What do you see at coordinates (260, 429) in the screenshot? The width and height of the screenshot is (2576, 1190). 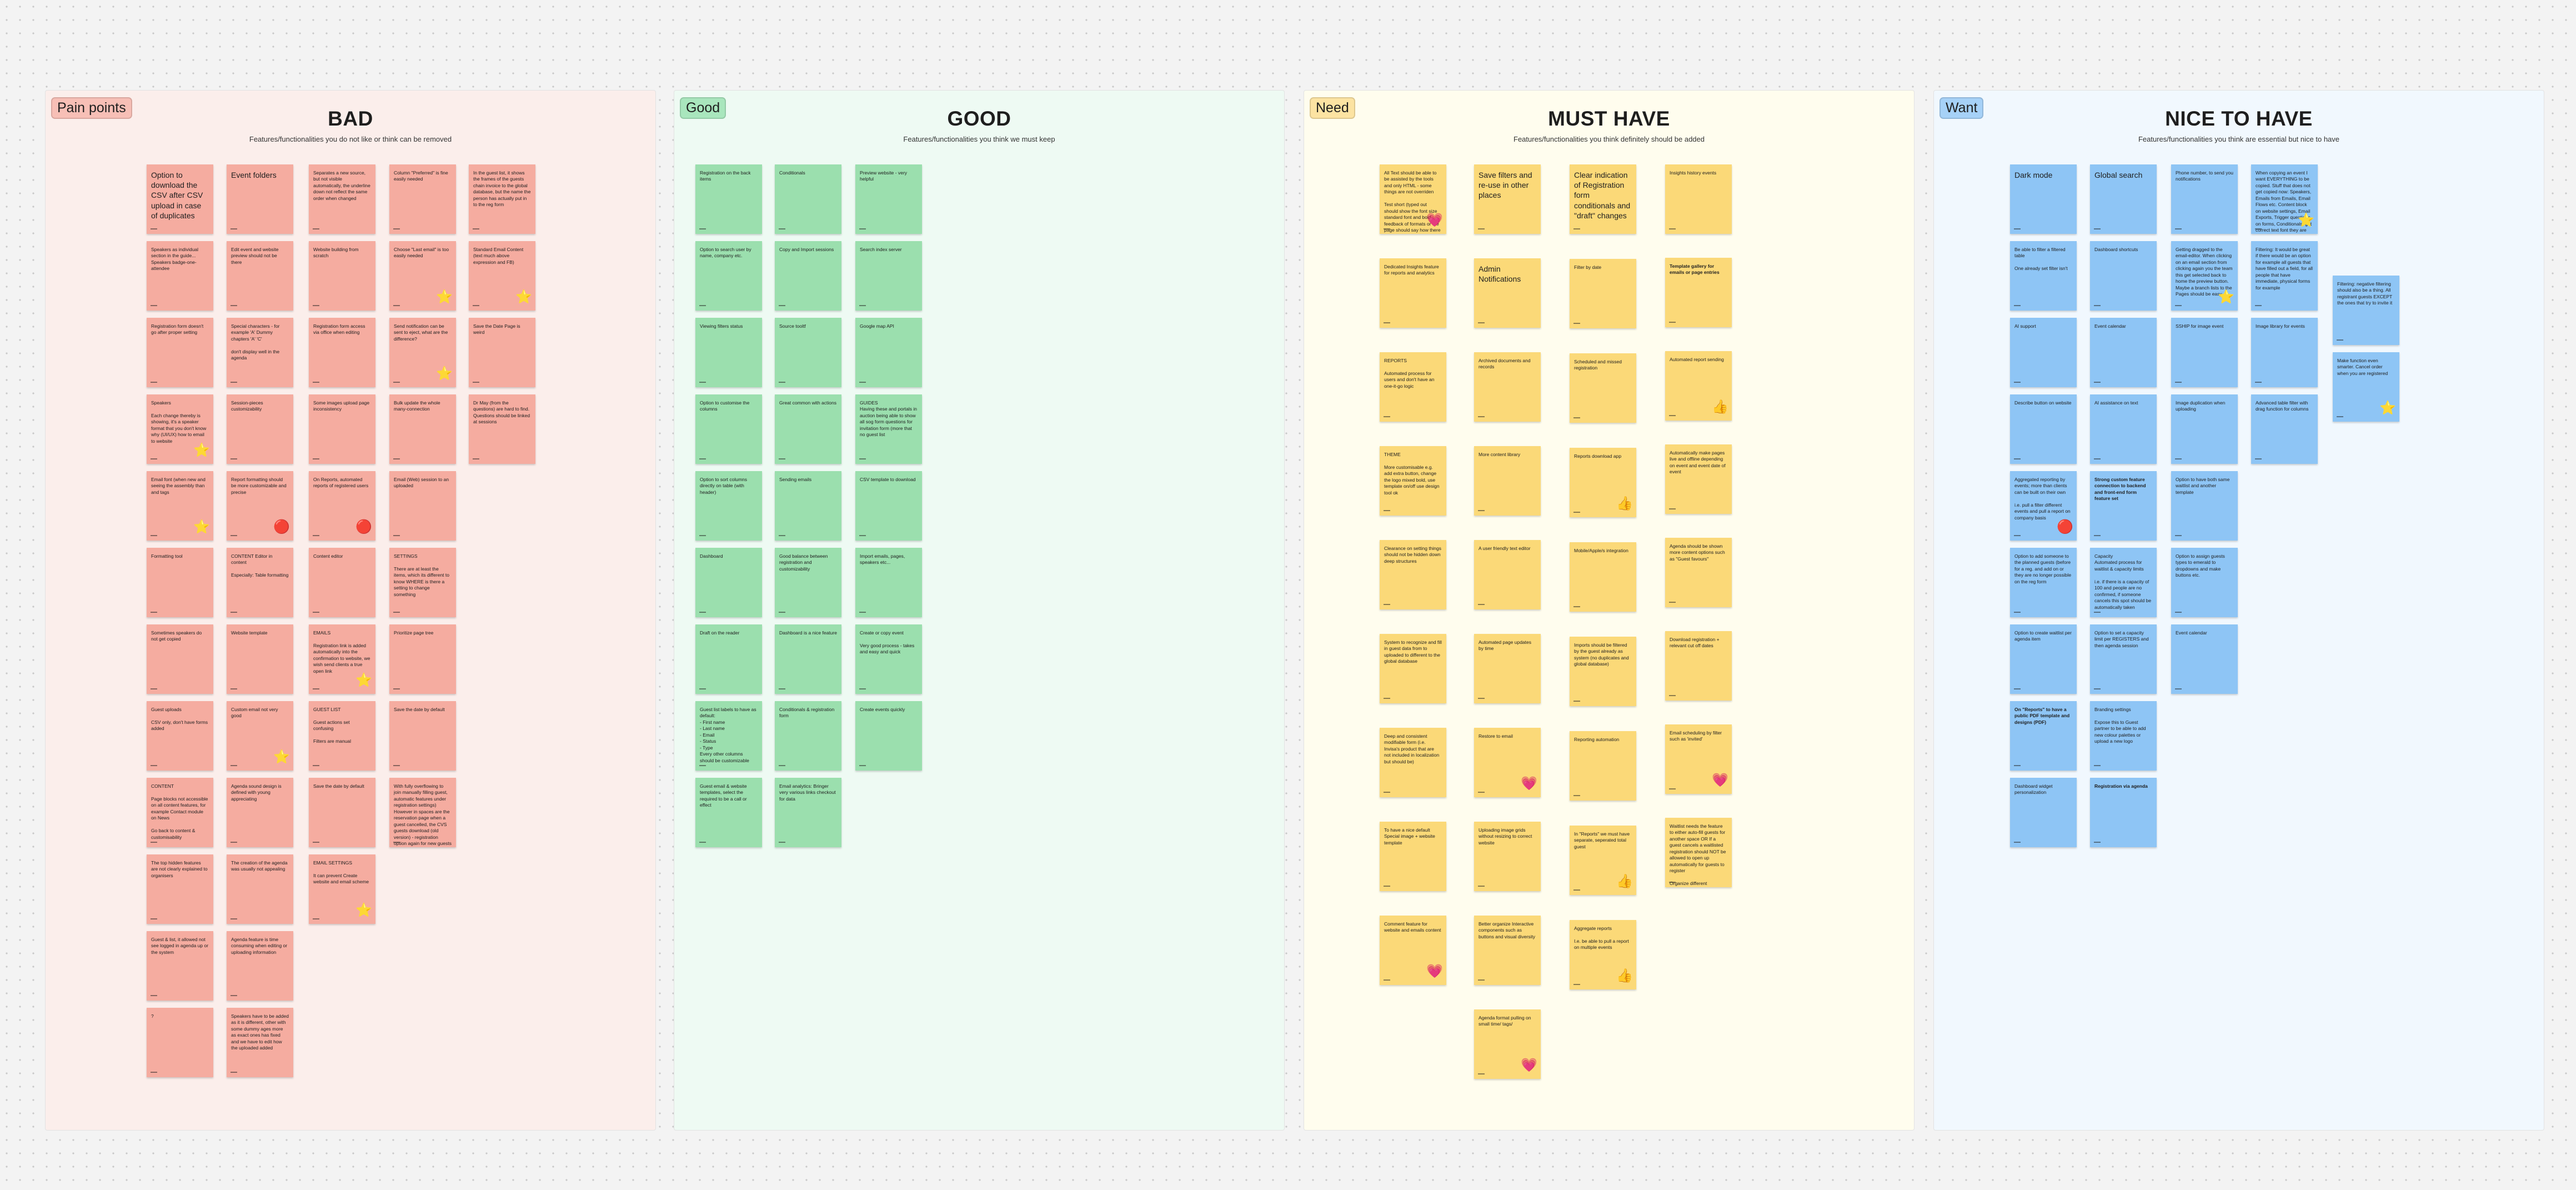 I see `sticky-note: Session-pieces customizability ▬▬` at bounding box center [260, 429].